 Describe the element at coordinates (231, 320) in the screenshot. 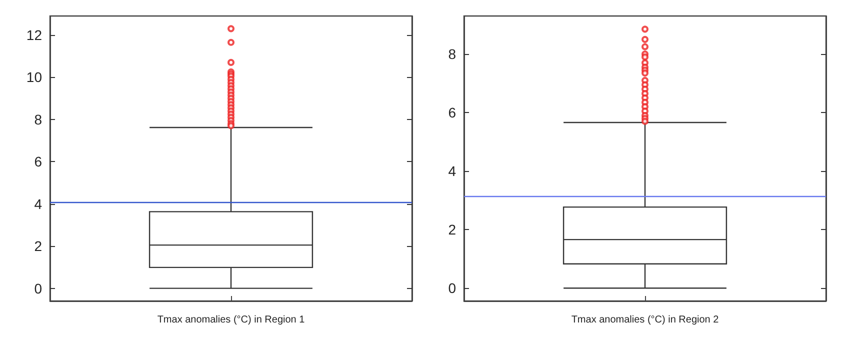

I see `x-axis-title: Tmax anomalies (°C) in Region 1` at that location.